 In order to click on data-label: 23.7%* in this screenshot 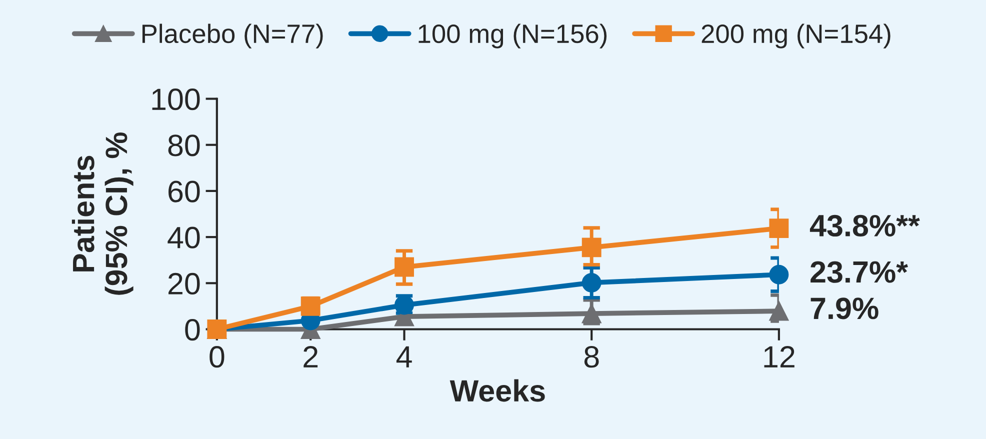, I will do `click(859, 272)`.